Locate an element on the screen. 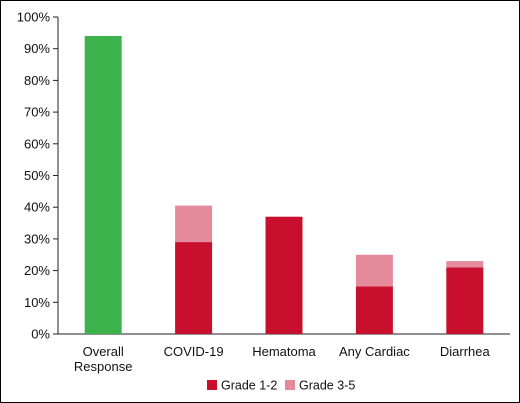 The image size is (520, 403). legend-label: Grade 3-5 is located at coordinates (327, 386).